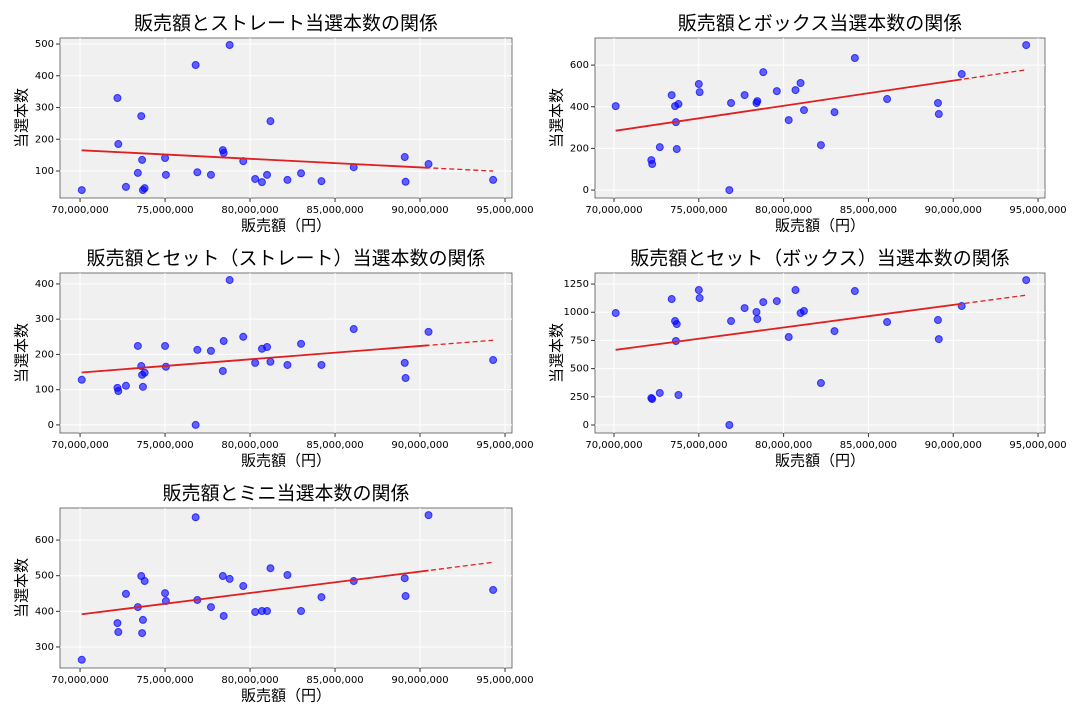  Describe the element at coordinates (579, 340) in the screenshot. I see `y-tick-label: 750` at that location.